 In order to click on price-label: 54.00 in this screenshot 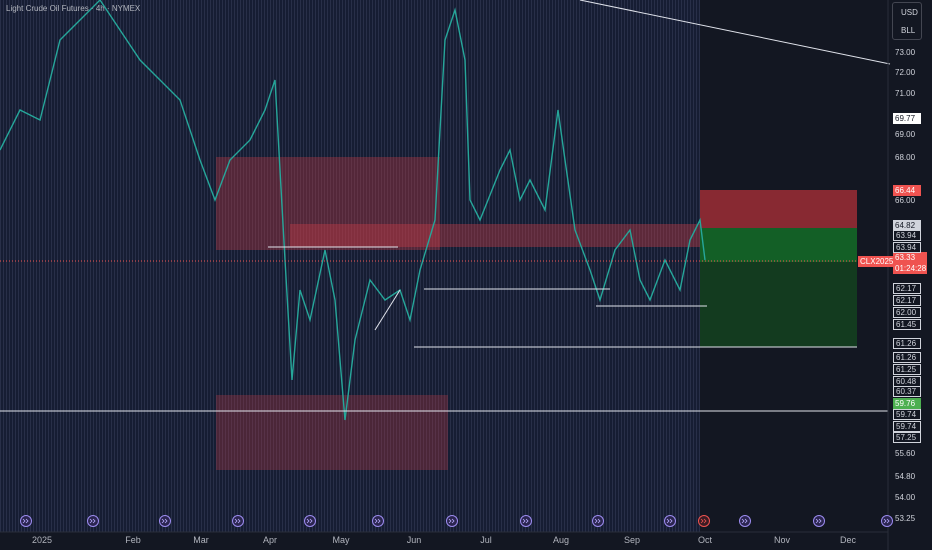, I will do `click(905, 497)`.